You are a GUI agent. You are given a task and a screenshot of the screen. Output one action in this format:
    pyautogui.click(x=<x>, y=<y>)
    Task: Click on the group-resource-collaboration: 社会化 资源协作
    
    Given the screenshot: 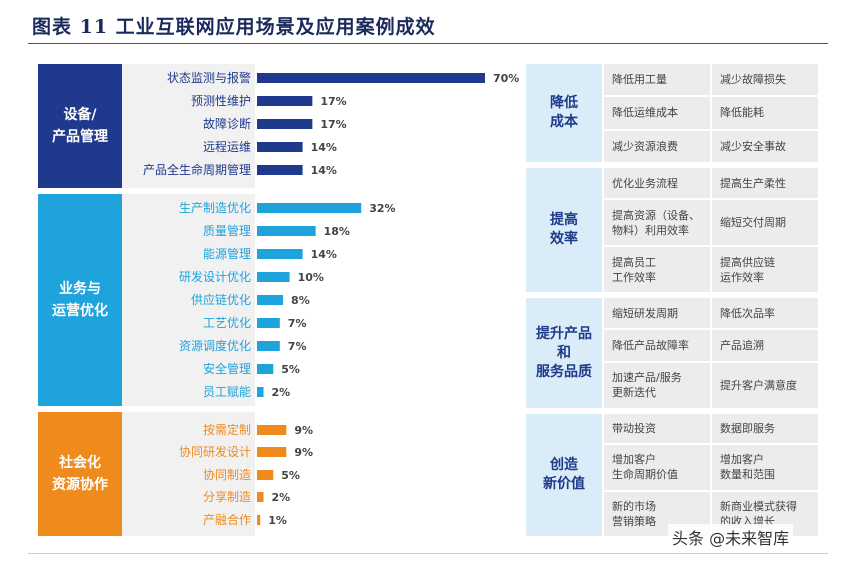 What is the action you would take?
    pyautogui.click(x=80, y=474)
    